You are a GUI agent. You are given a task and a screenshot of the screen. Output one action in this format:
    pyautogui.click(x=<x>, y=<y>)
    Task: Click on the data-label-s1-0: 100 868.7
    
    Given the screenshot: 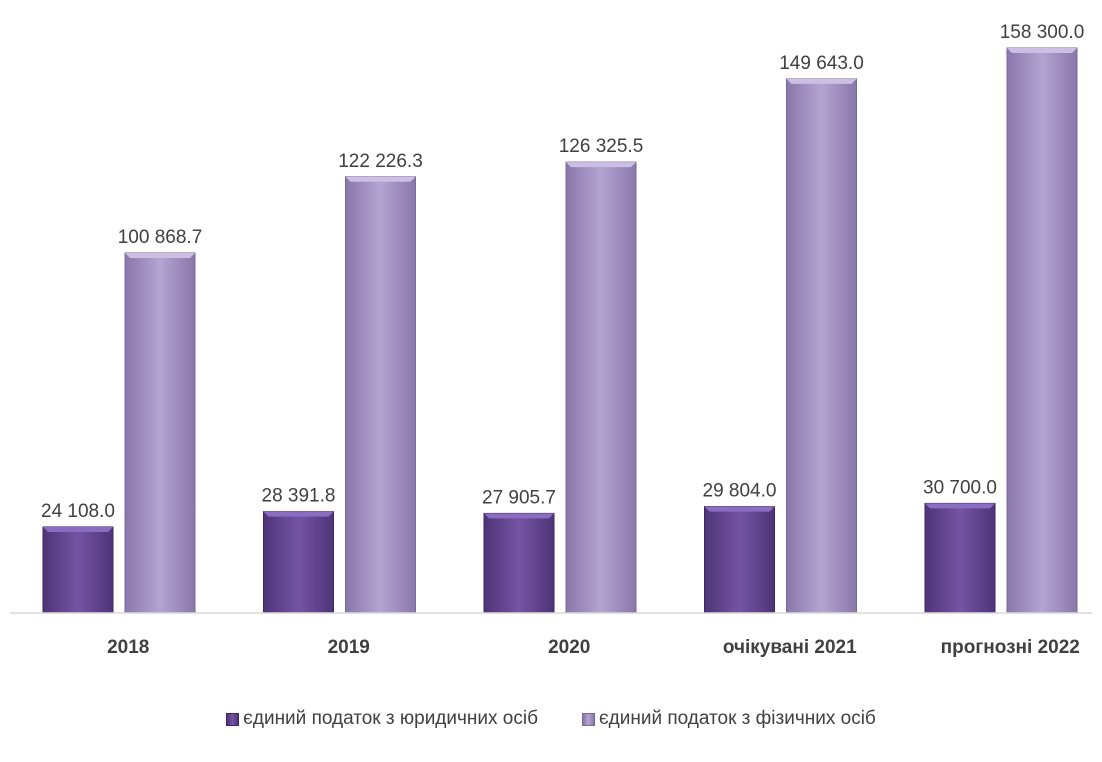 What is the action you would take?
    pyautogui.click(x=160, y=237)
    